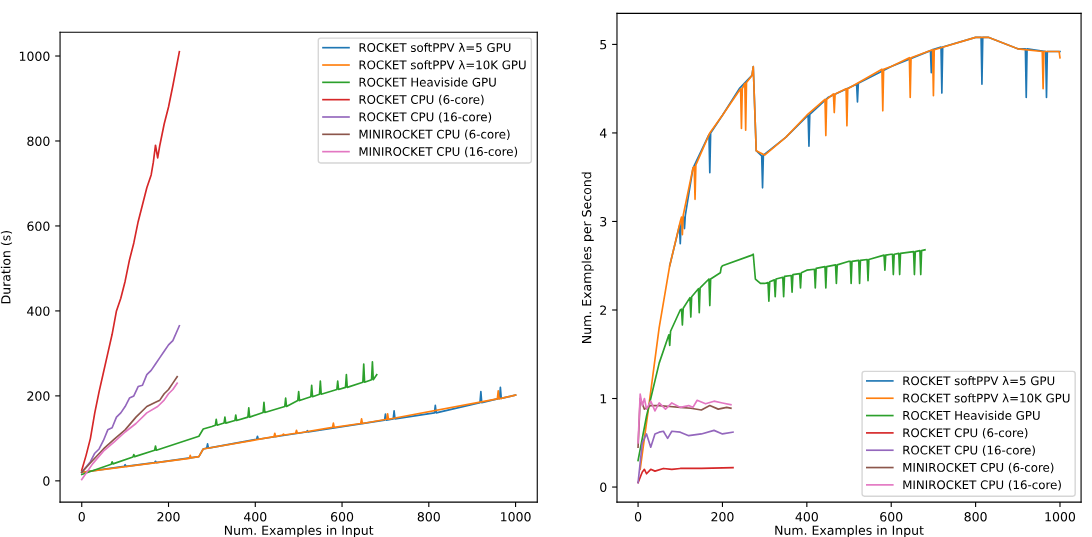 This screenshot has height=537, width=1092. I want to click on y-tick-label: 5, so click(603, 45).